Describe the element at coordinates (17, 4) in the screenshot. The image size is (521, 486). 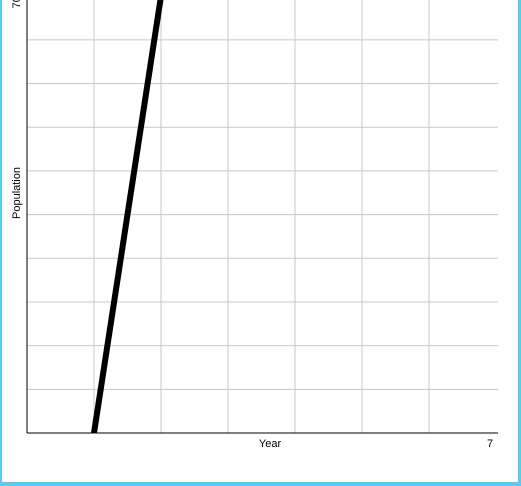
I see `y-tick-label: 700` at that location.